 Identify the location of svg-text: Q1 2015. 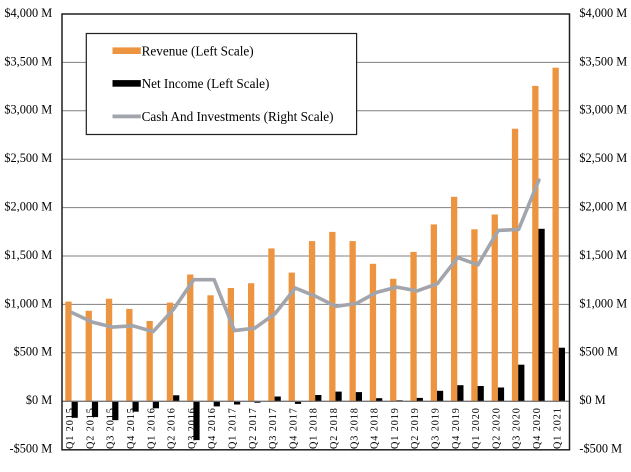
(70, 428).